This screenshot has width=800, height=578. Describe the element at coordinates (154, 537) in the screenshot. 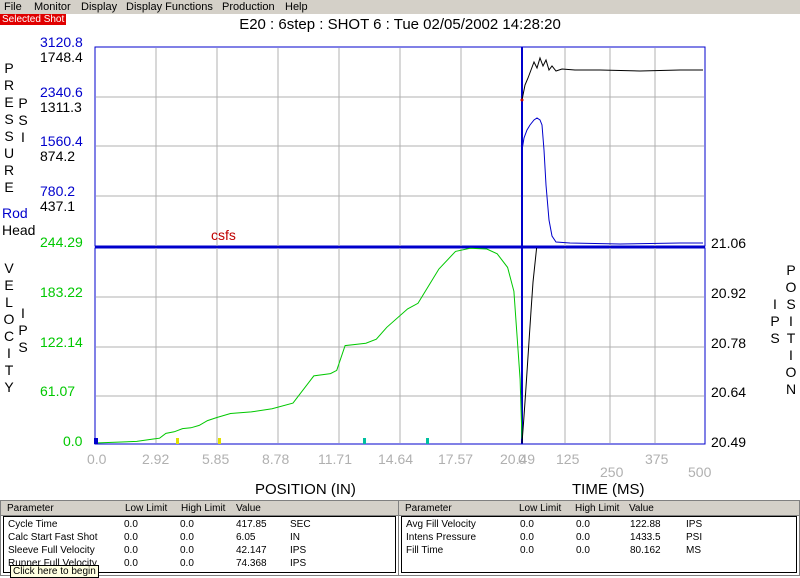

I see `table-row: Calc Start Fast Shot 0.0 0.0 6.05 IN` at that location.